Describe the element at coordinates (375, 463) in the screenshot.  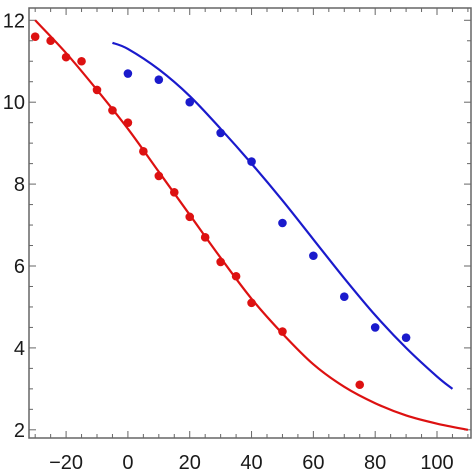
I see `x-tick-label: 80` at that location.